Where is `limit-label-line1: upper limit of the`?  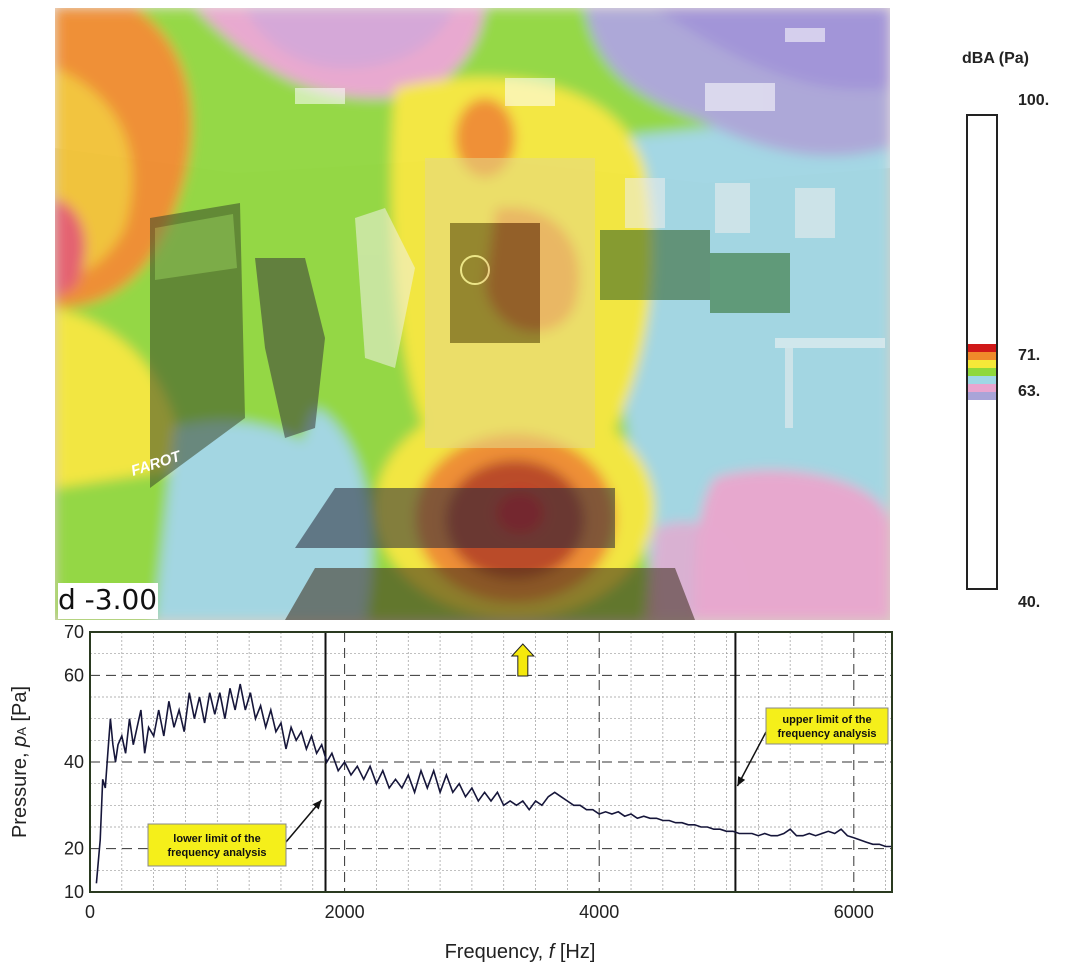 limit-label-line1: upper limit of the is located at coordinates (826, 720).